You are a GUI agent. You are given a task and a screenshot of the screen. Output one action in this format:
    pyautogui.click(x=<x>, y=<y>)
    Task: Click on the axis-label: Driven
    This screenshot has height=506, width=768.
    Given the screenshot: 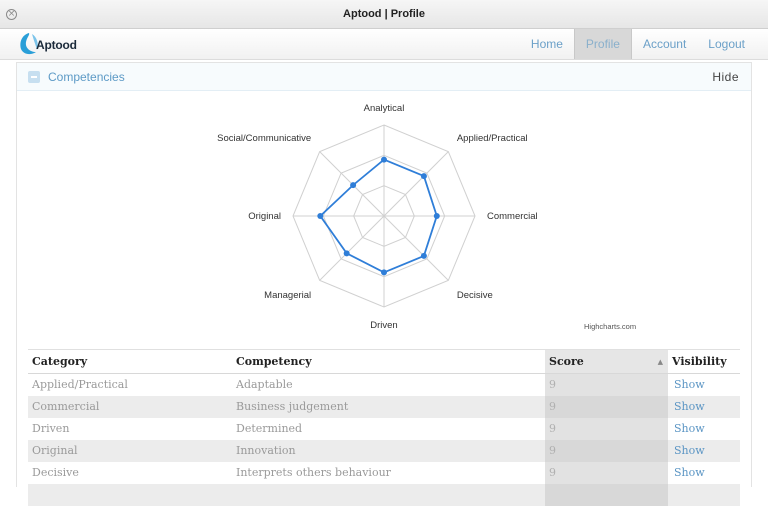 What is the action you would take?
    pyautogui.click(x=383, y=325)
    